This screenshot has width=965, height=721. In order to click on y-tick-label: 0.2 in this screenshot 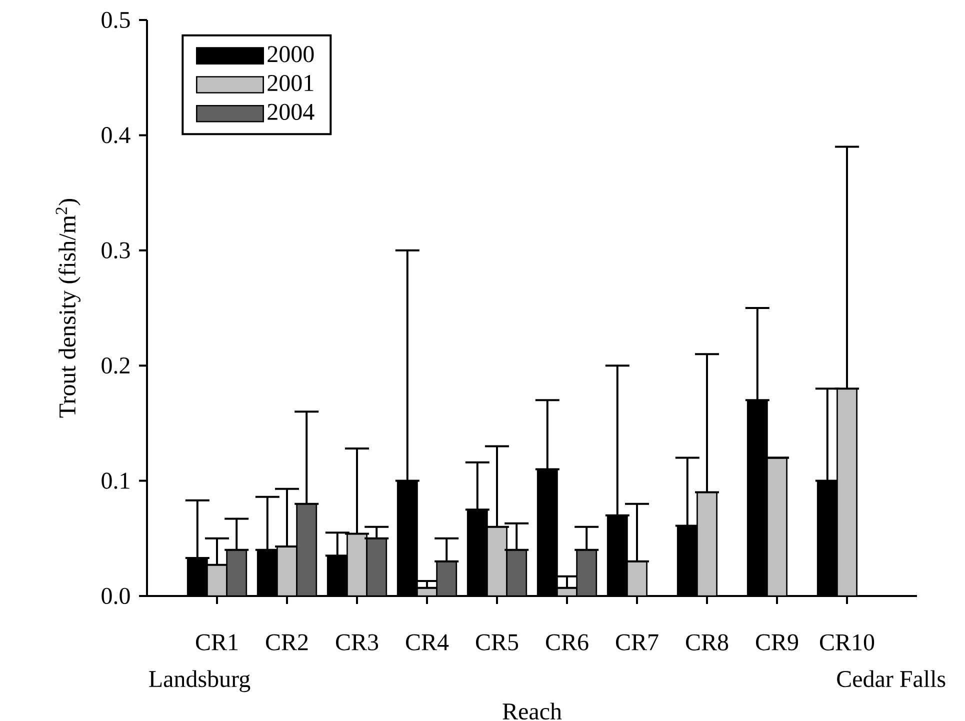, I will do `click(116, 365)`.